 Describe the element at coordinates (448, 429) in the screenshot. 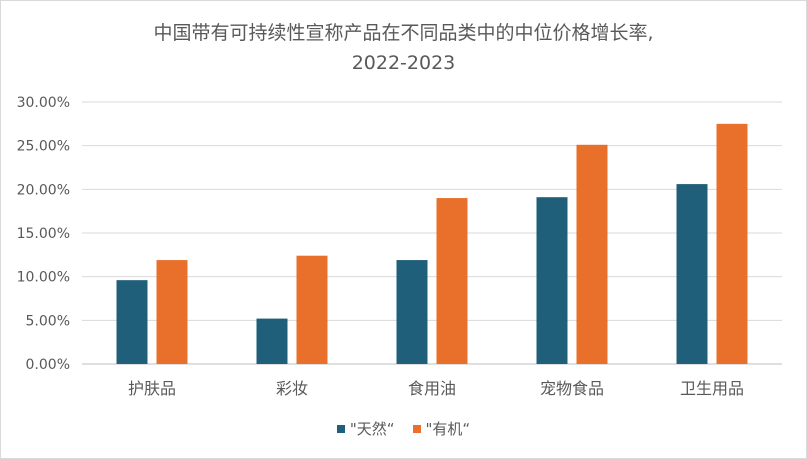

I see `legend-label-organic: "有机“` at that location.